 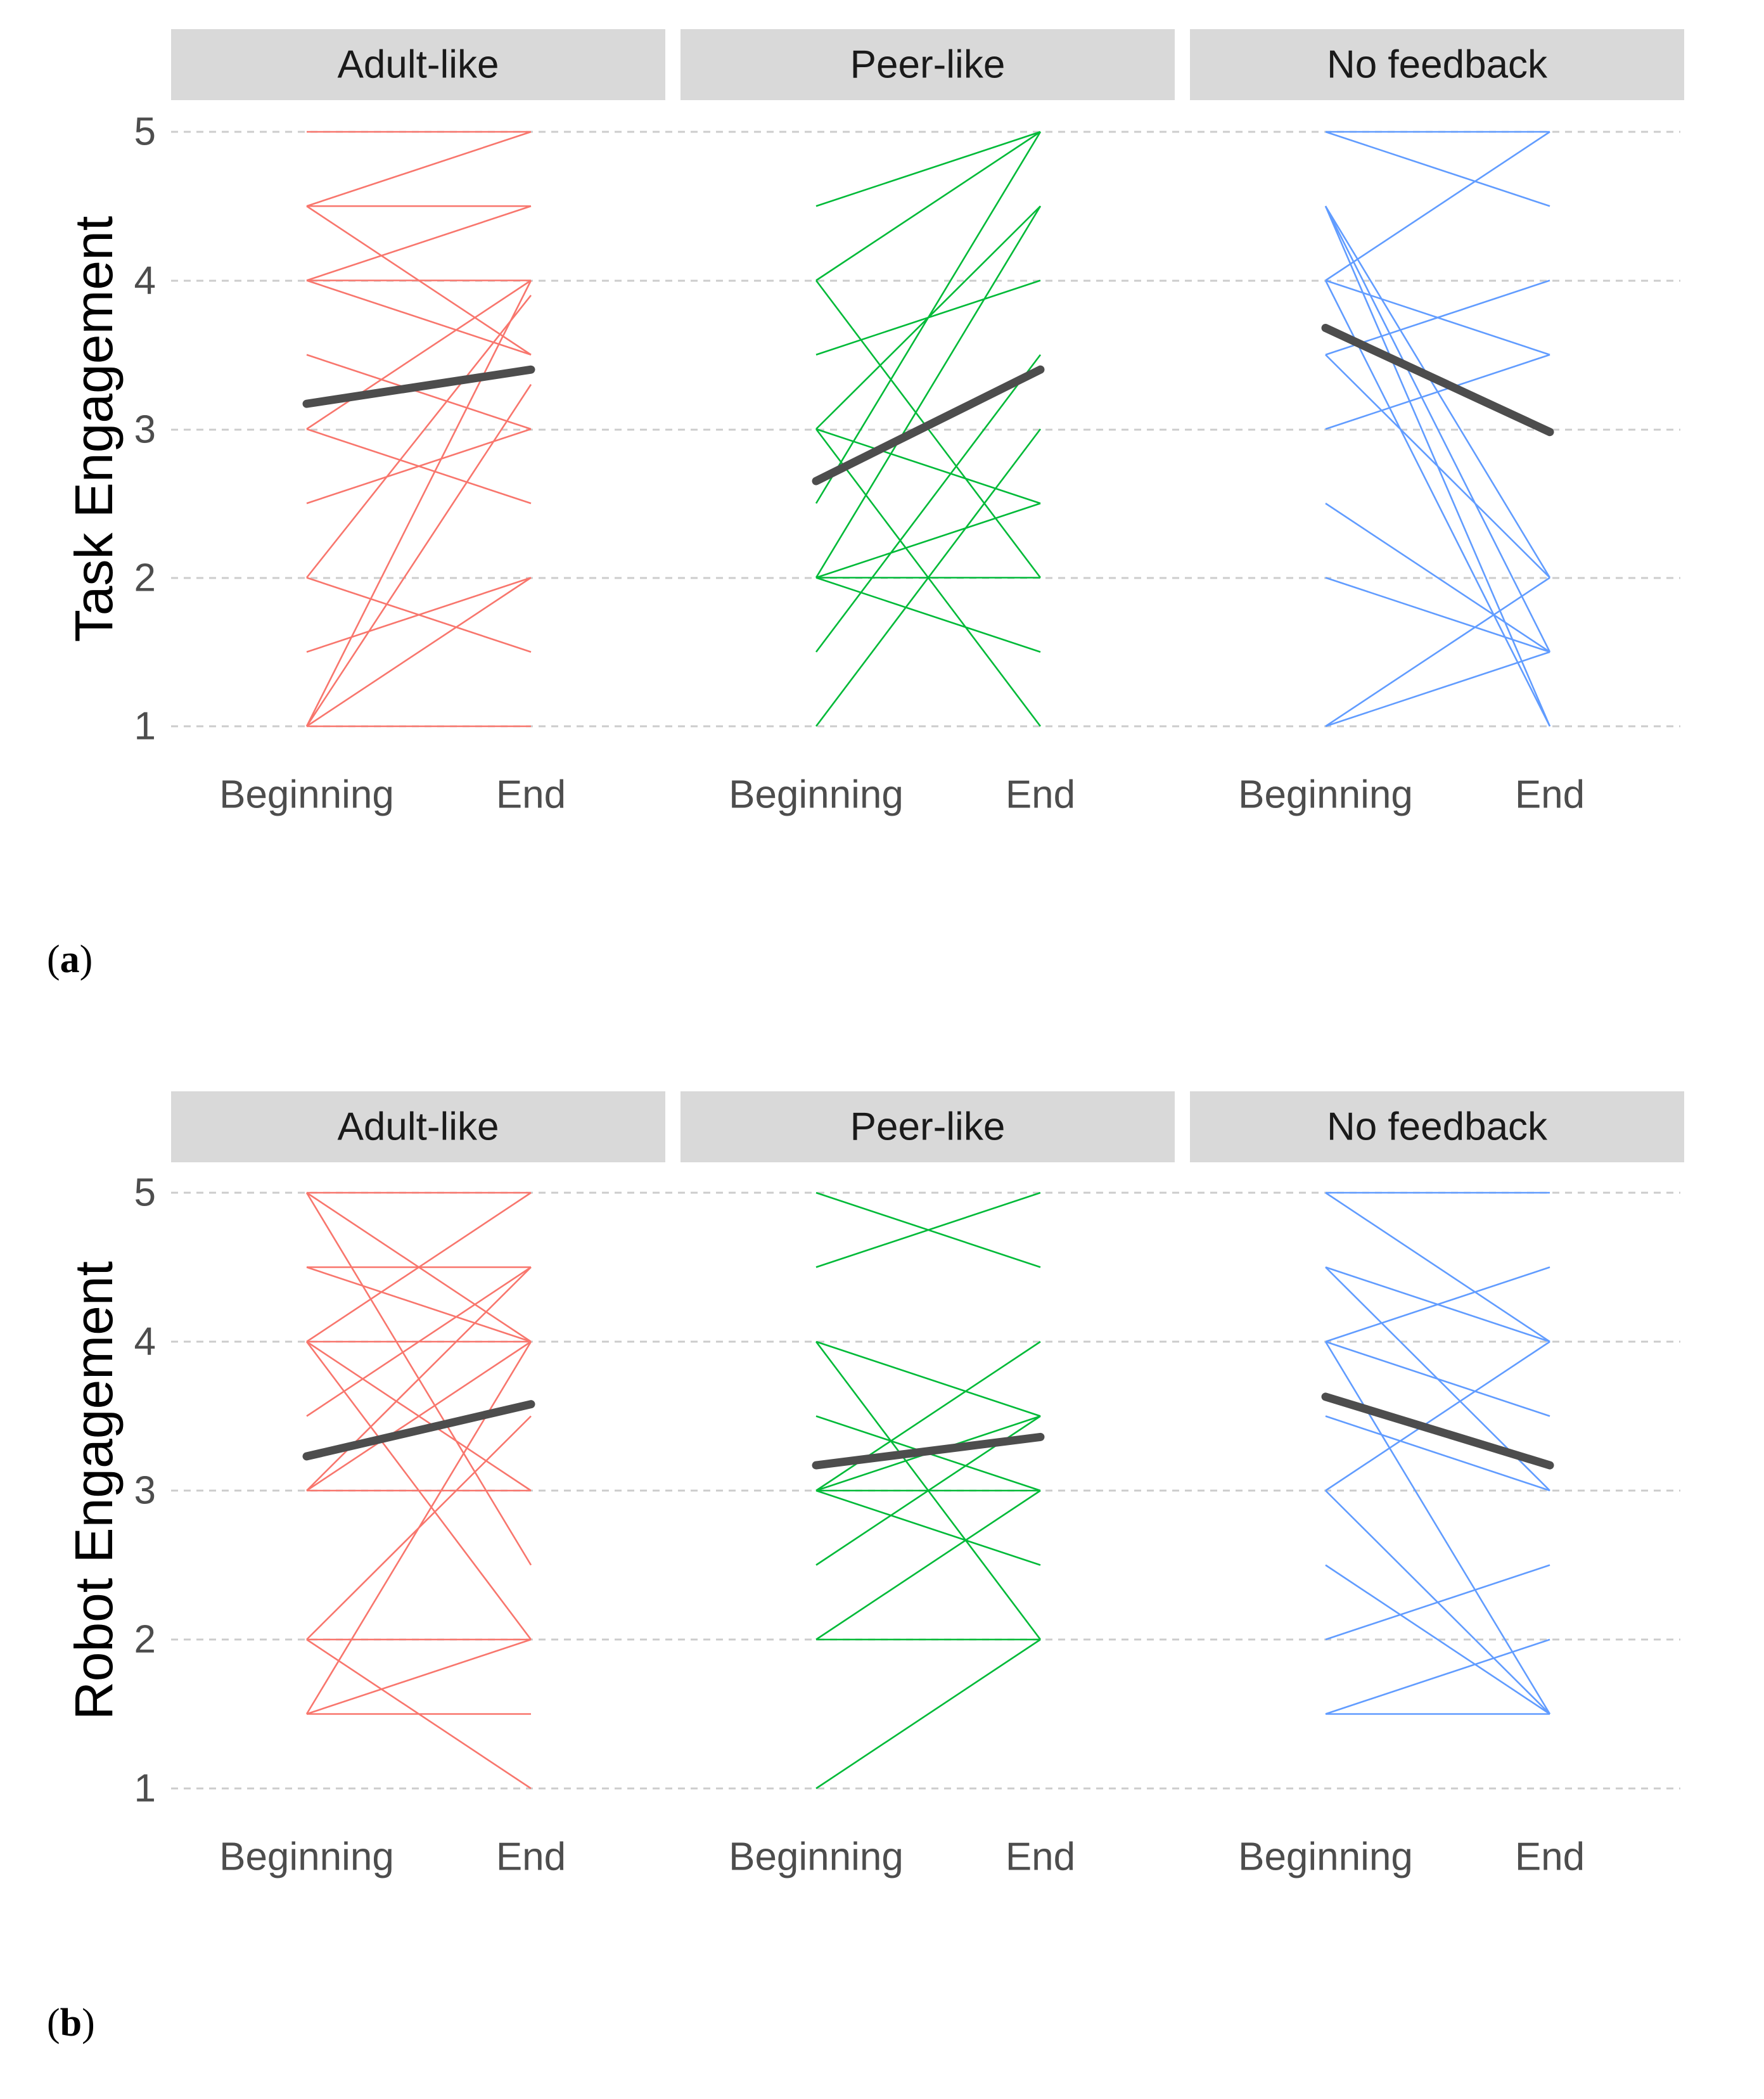 I want to click on chart-a-ytick-3: 3, so click(x=145, y=430).